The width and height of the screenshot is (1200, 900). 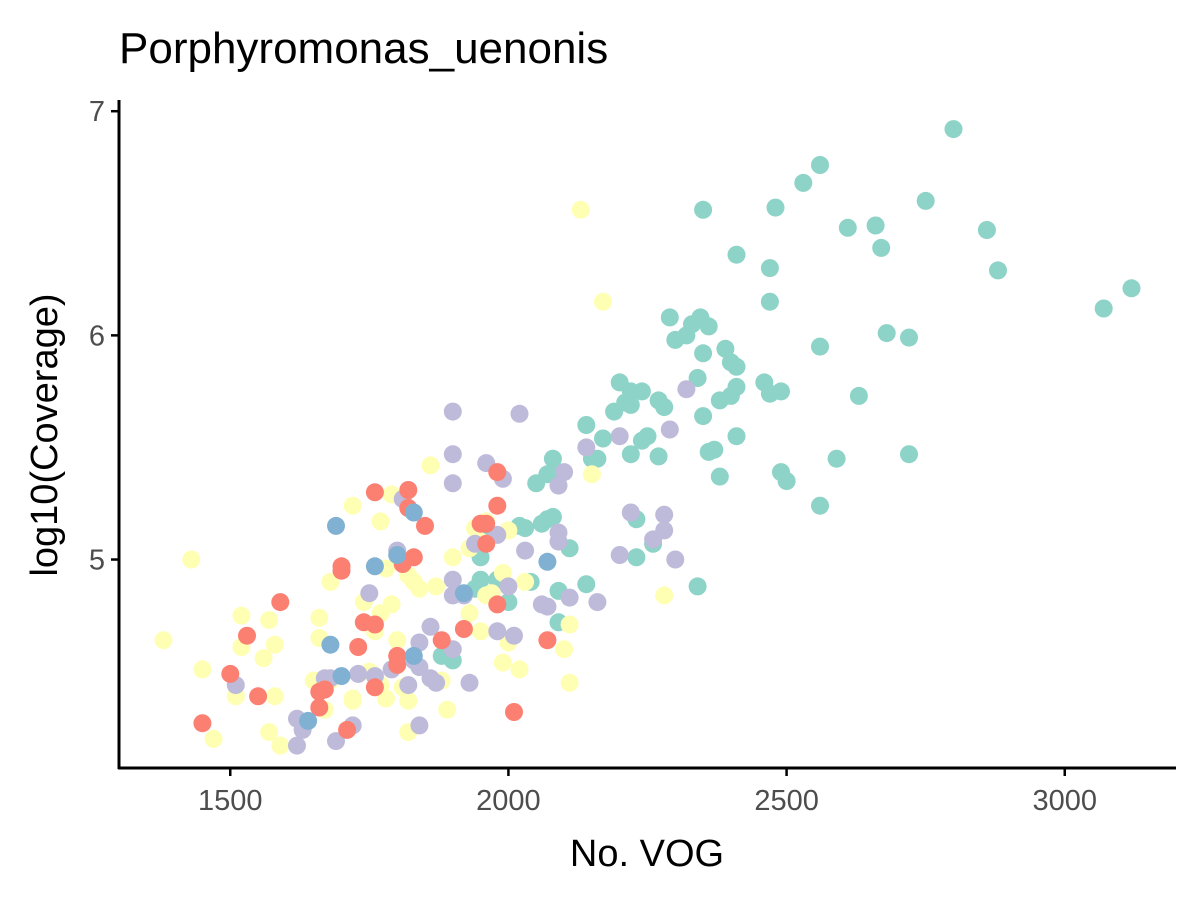 I want to click on x-tick-label: 2500, so click(x=786, y=801).